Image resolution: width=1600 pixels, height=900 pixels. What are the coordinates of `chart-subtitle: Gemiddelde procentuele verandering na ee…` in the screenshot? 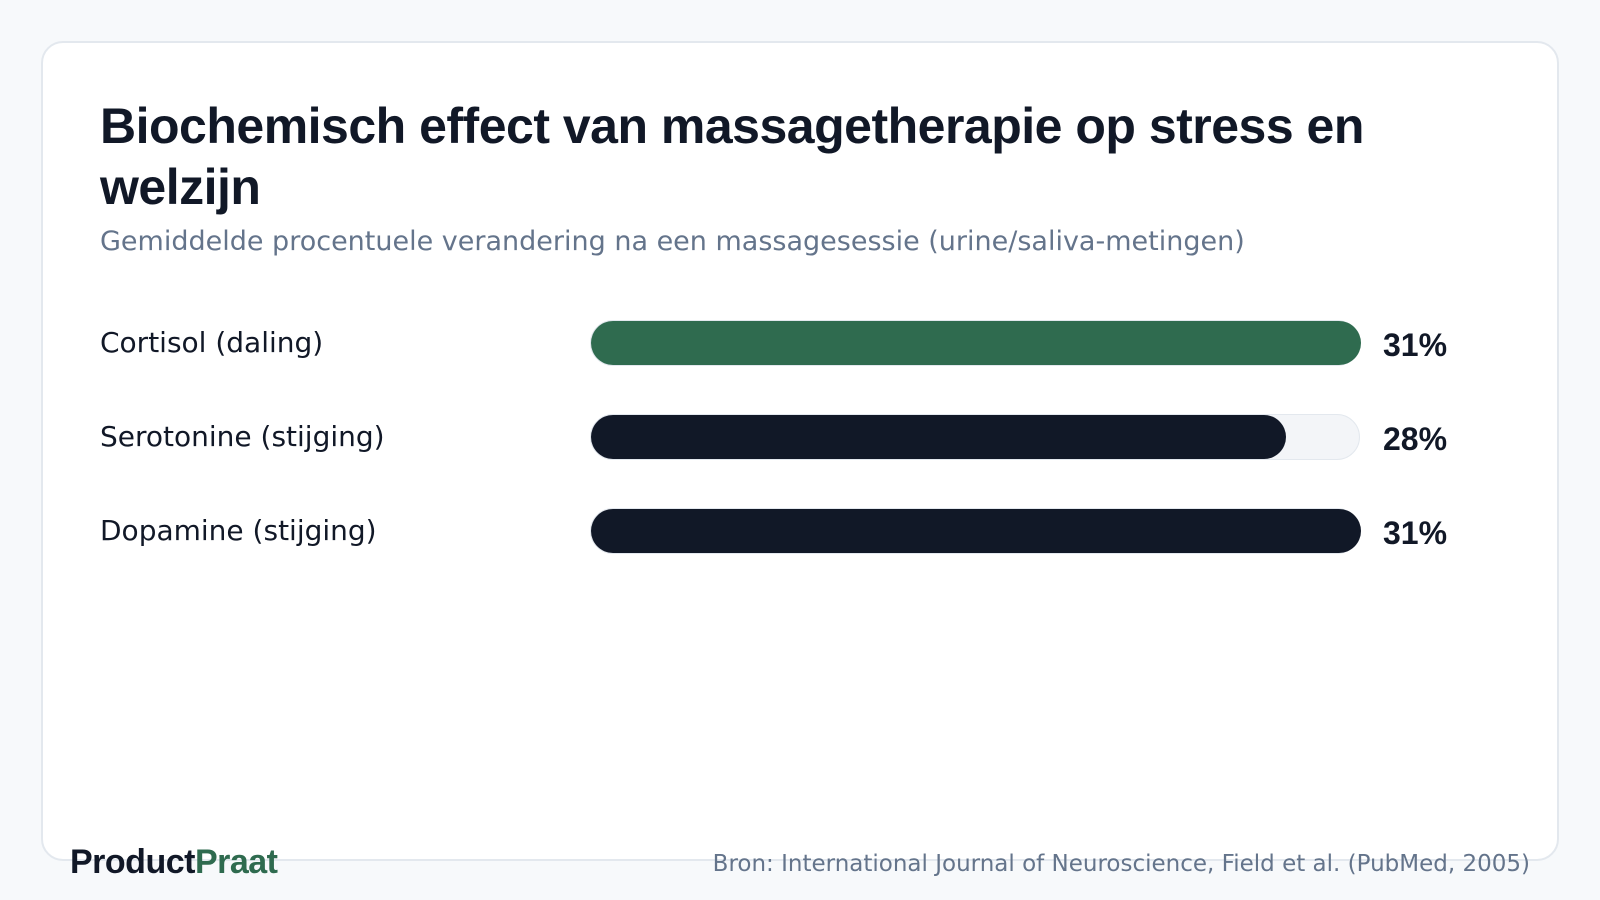 It's located at (672, 241).